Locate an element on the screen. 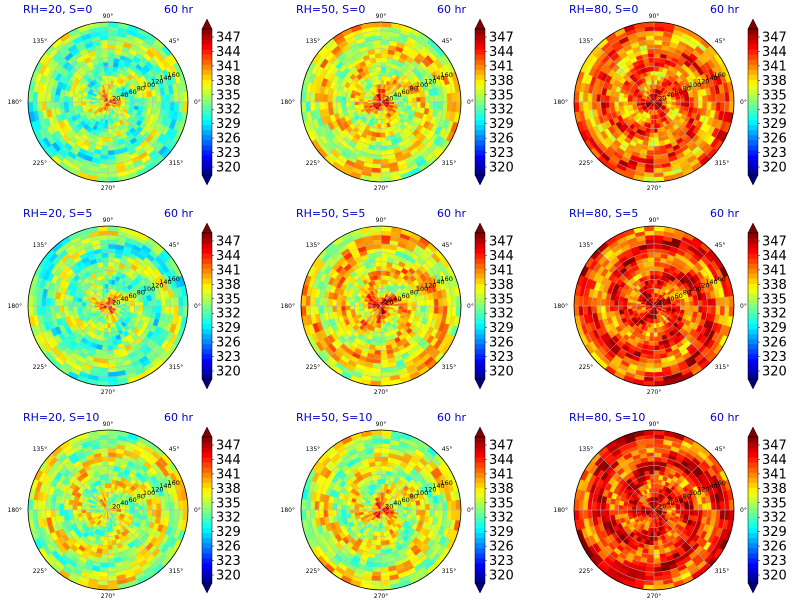  radial-tick-label: 160 is located at coordinates (173, 75).